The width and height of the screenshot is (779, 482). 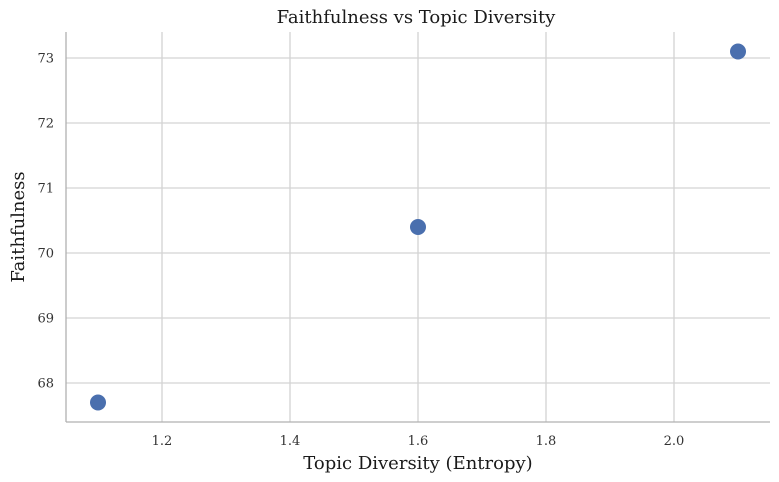 I want to click on x-tick-label: 1.8, so click(x=546, y=441).